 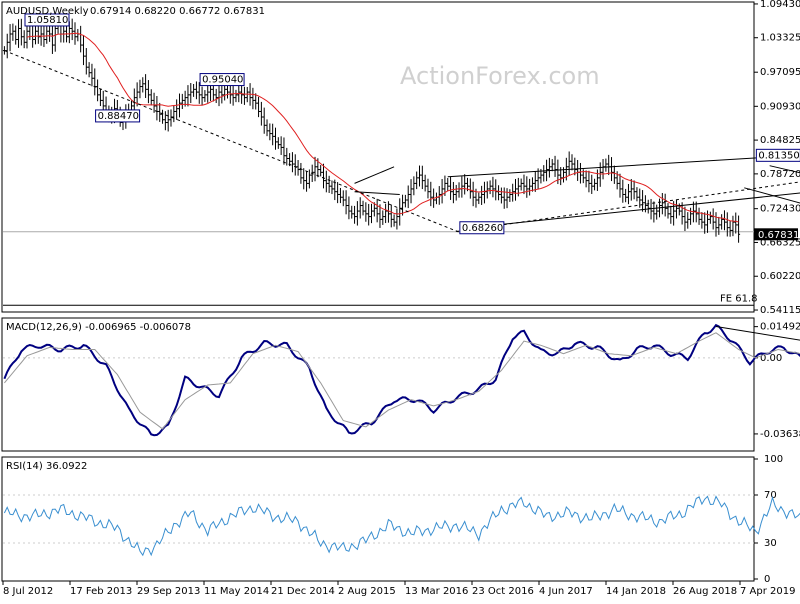 What do you see at coordinates (303, 591) in the screenshot?
I see `xtick-label: 21 Dec 2014` at bounding box center [303, 591].